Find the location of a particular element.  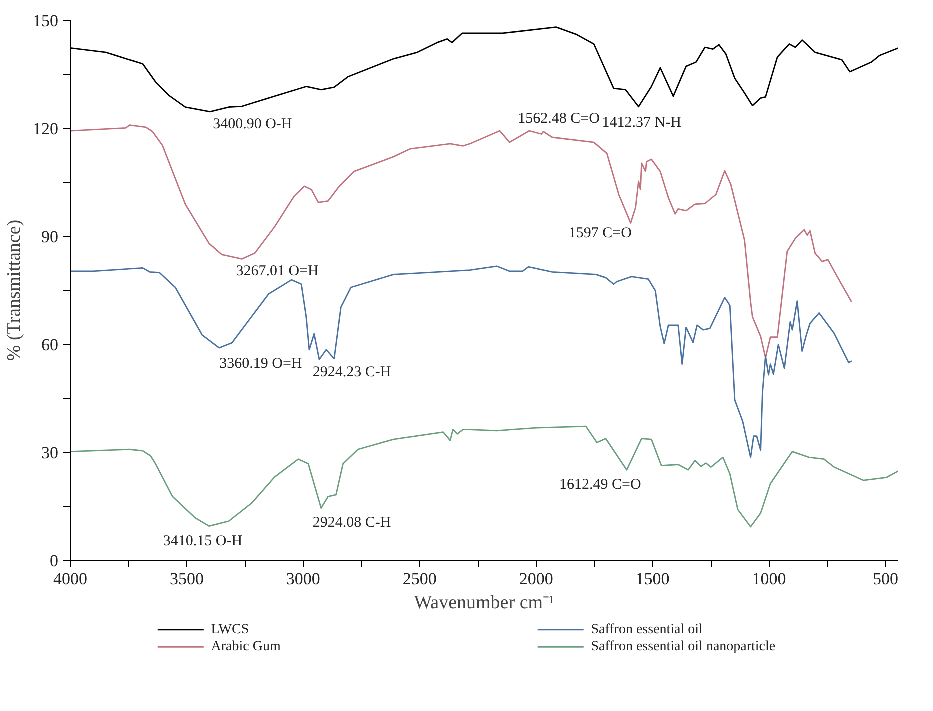

legend-label: Arabic Gum is located at coordinates (246, 647).